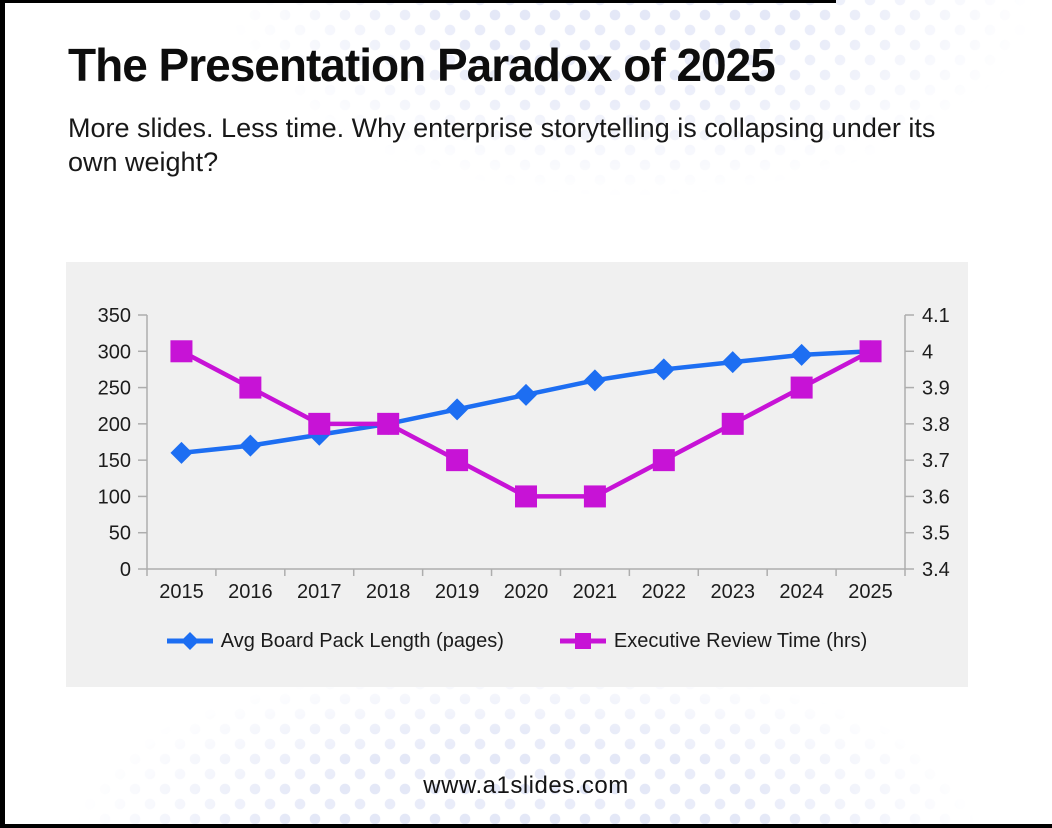  Describe the element at coordinates (936, 461) in the screenshot. I see `svg-text: 3.7` at that location.